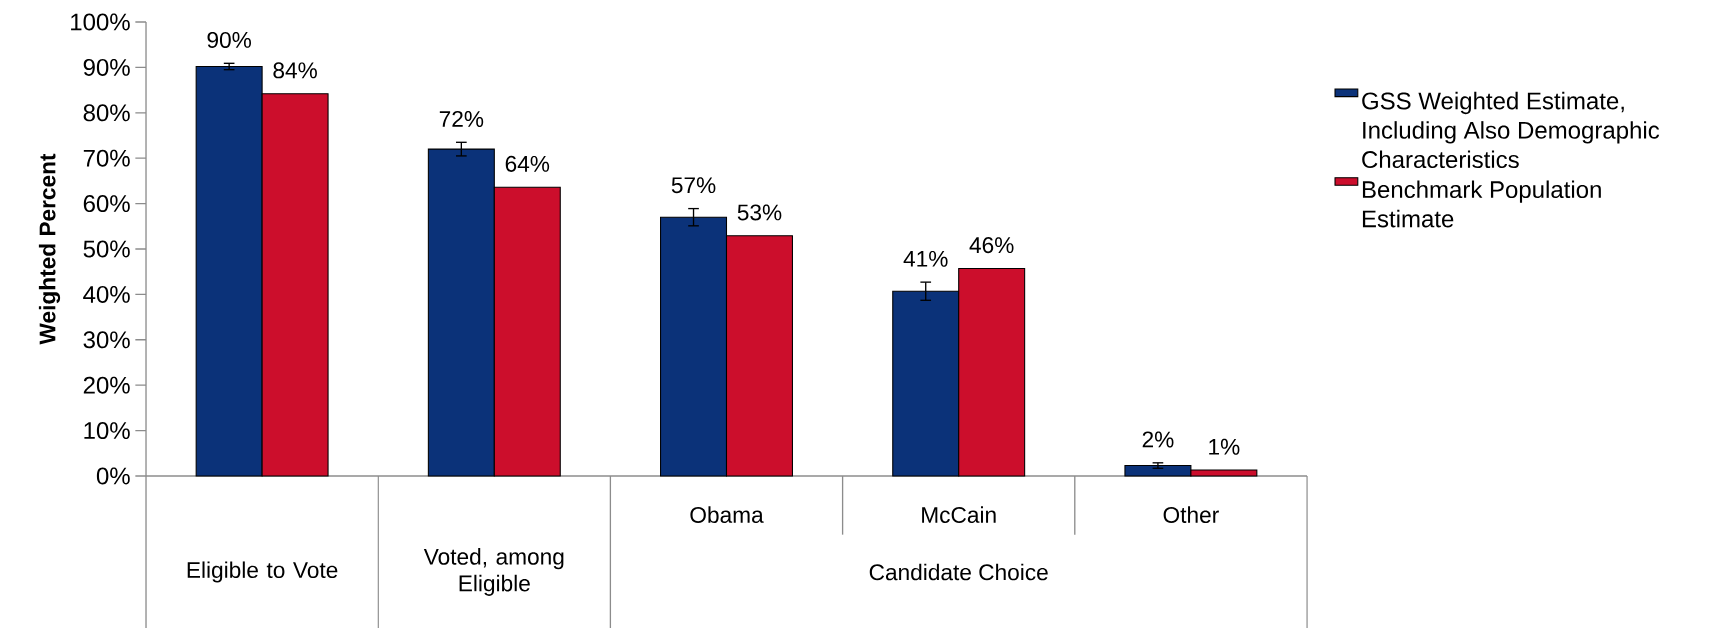 The image size is (1710, 628). I want to click on y-tick-label: 10%, so click(107, 431).